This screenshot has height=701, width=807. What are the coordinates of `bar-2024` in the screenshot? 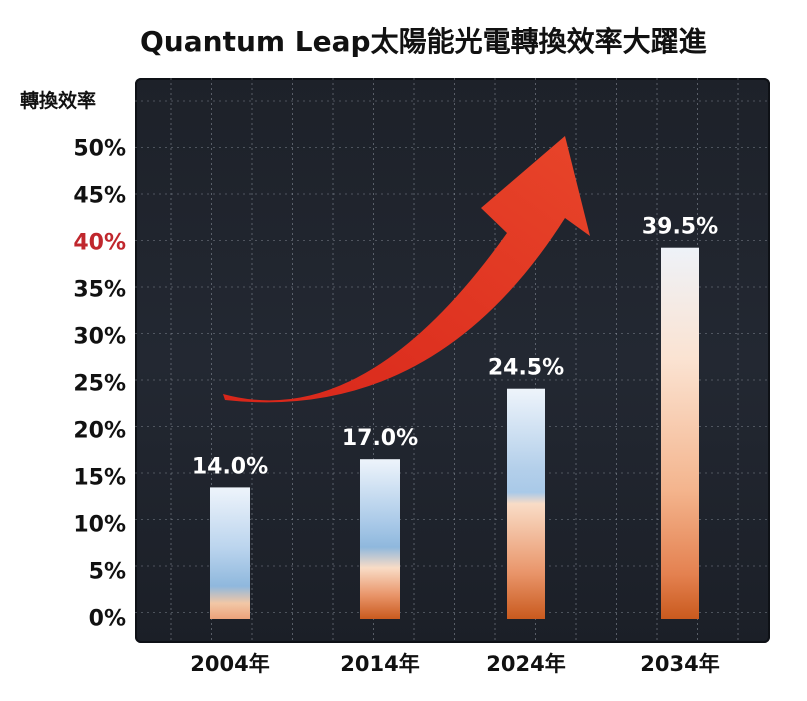 It's located at (526, 503).